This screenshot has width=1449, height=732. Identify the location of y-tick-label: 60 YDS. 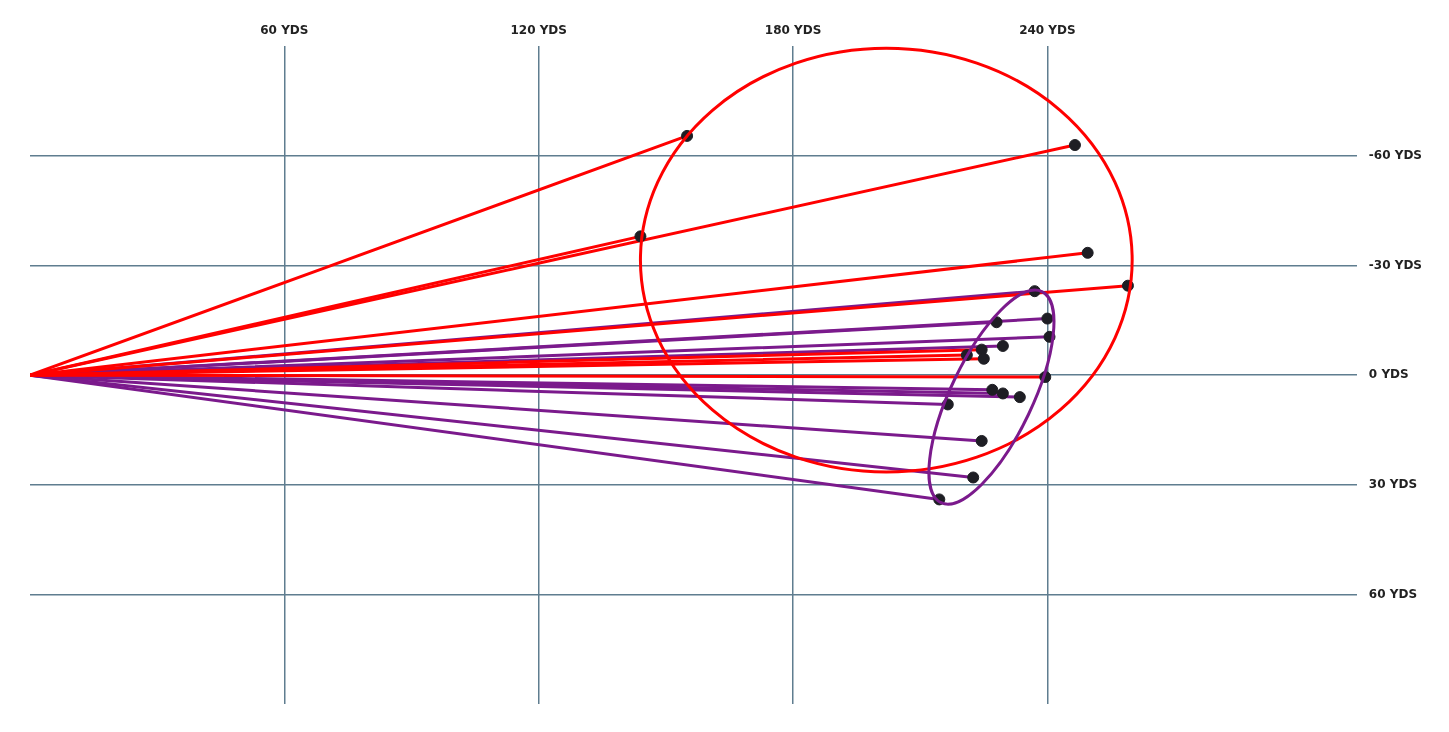
(1393, 593).